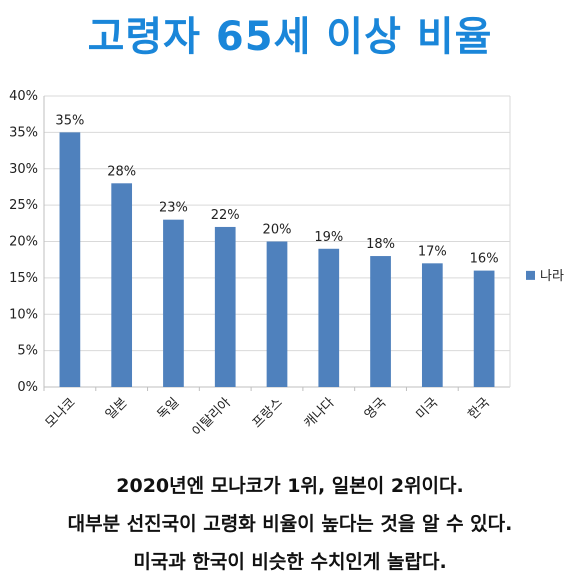  I want to click on data-label: 18%, so click(380, 244).